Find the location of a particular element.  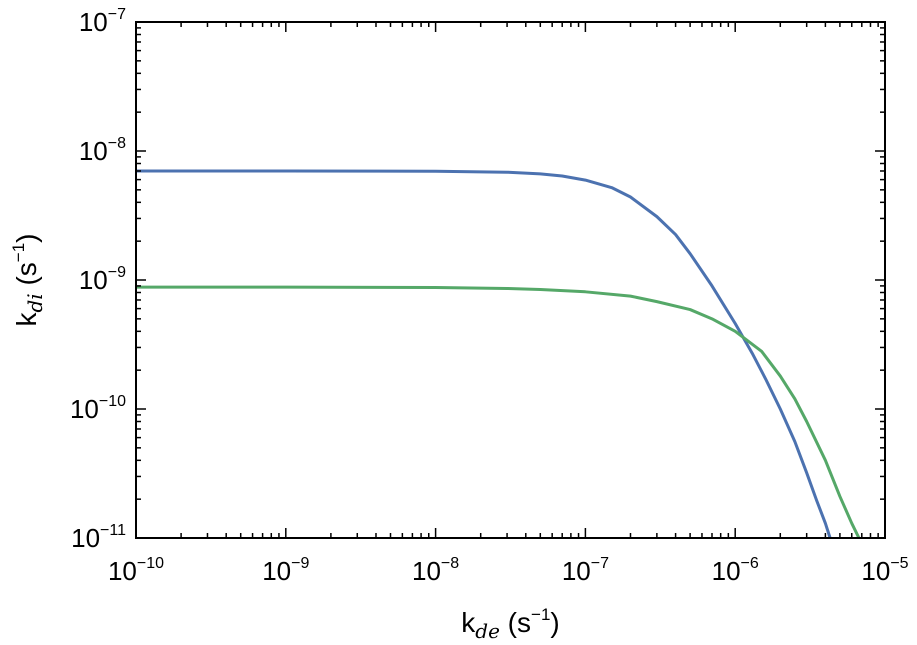

x-tick-label: 10⁻⁹ is located at coordinates (285, 570).